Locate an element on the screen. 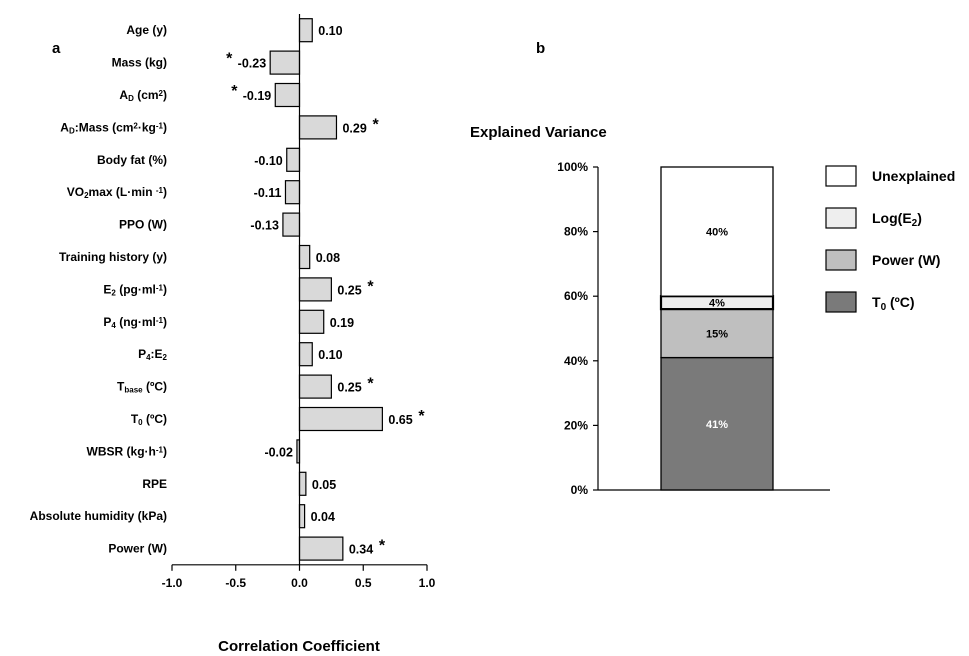 This screenshot has height=656, width=969. category-label: VO2max (L·min -1) is located at coordinates (117, 192).